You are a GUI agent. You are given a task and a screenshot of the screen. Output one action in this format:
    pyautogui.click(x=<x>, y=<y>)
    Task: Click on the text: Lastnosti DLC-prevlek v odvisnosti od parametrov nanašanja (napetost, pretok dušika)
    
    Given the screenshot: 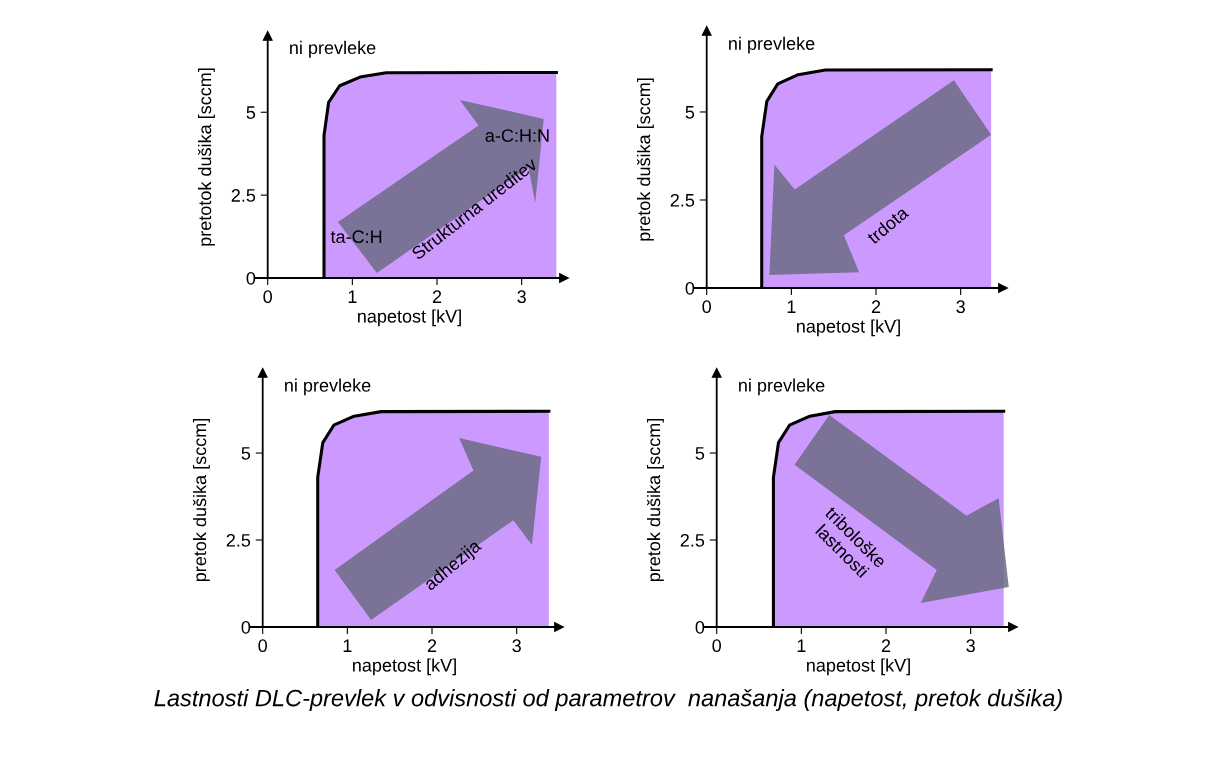 What is the action you would take?
    pyautogui.click(x=608, y=700)
    